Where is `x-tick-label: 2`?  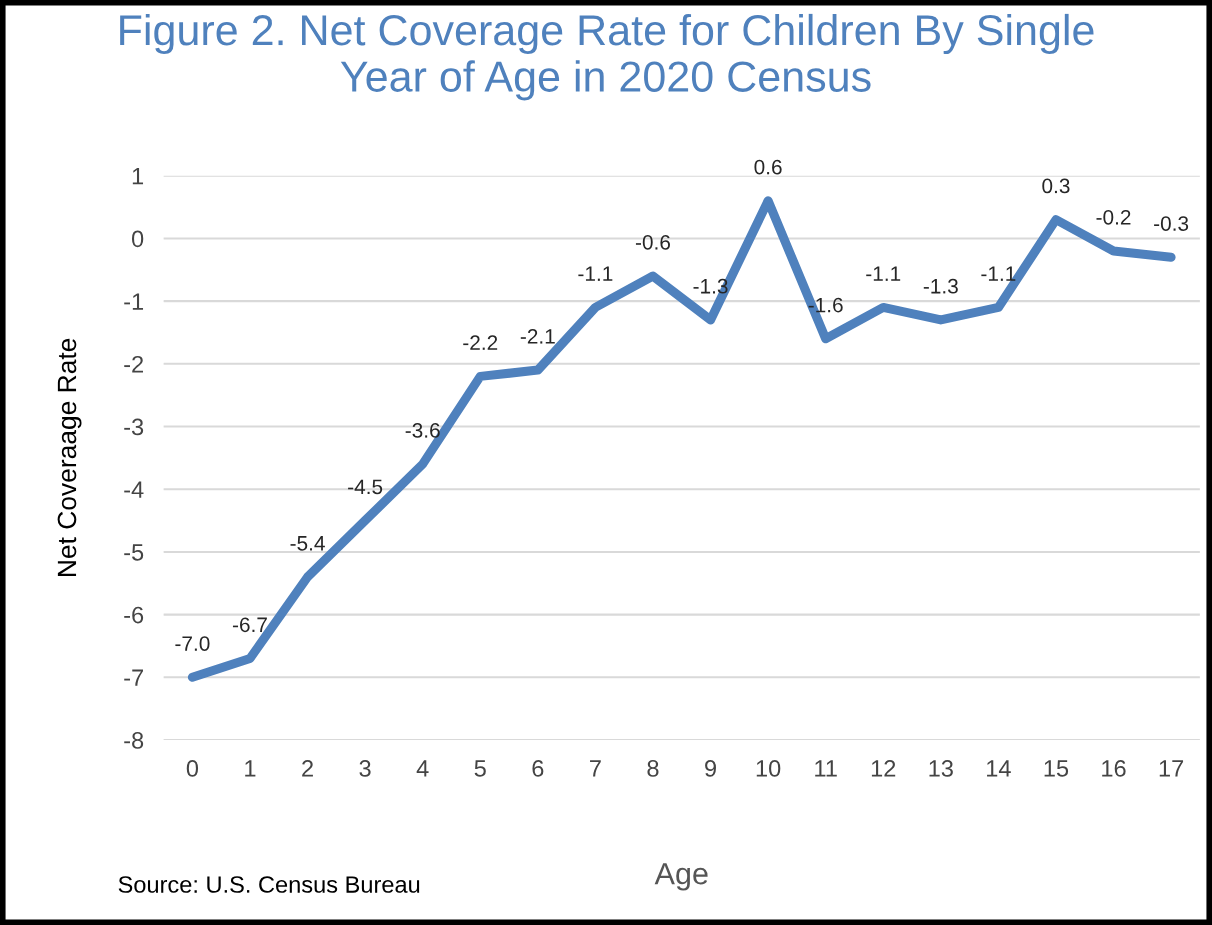 x-tick-label: 2 is located at coordinates (307, 768).